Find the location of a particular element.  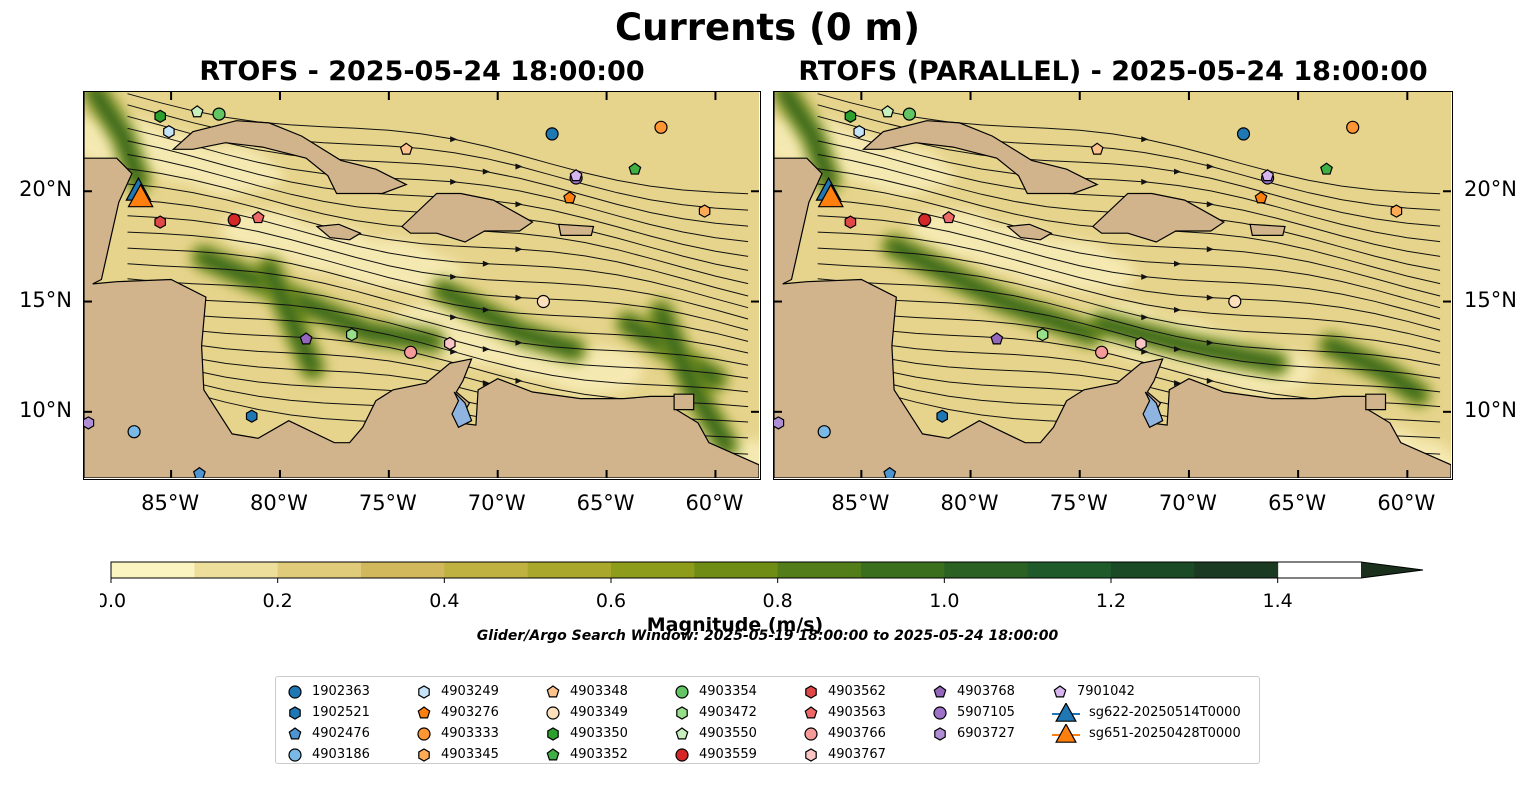

colorbar-tick-label: 1.0 is located at coordinates (944, 601).